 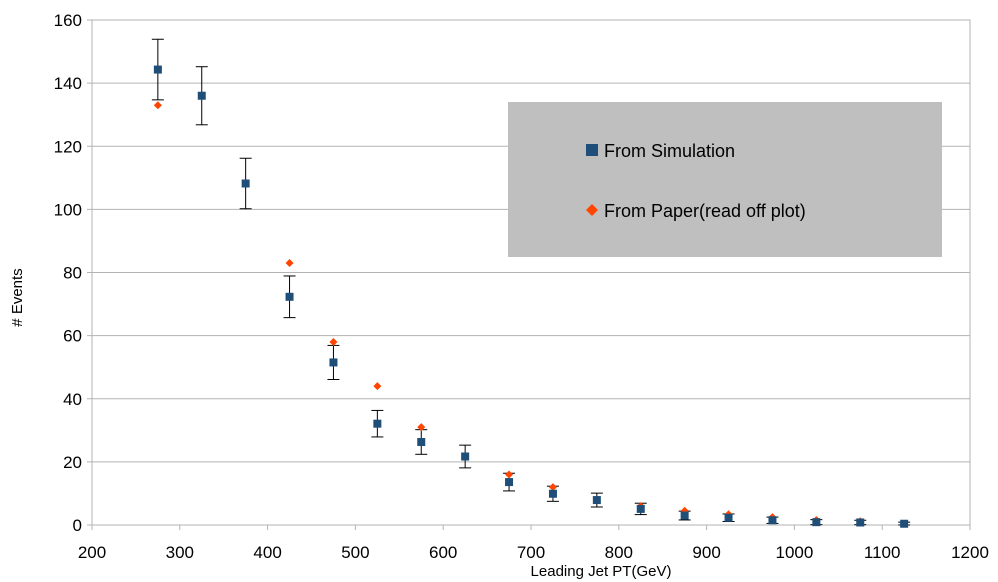 I want to click on y-axis-title: # Events, so click(x=17, y=297).